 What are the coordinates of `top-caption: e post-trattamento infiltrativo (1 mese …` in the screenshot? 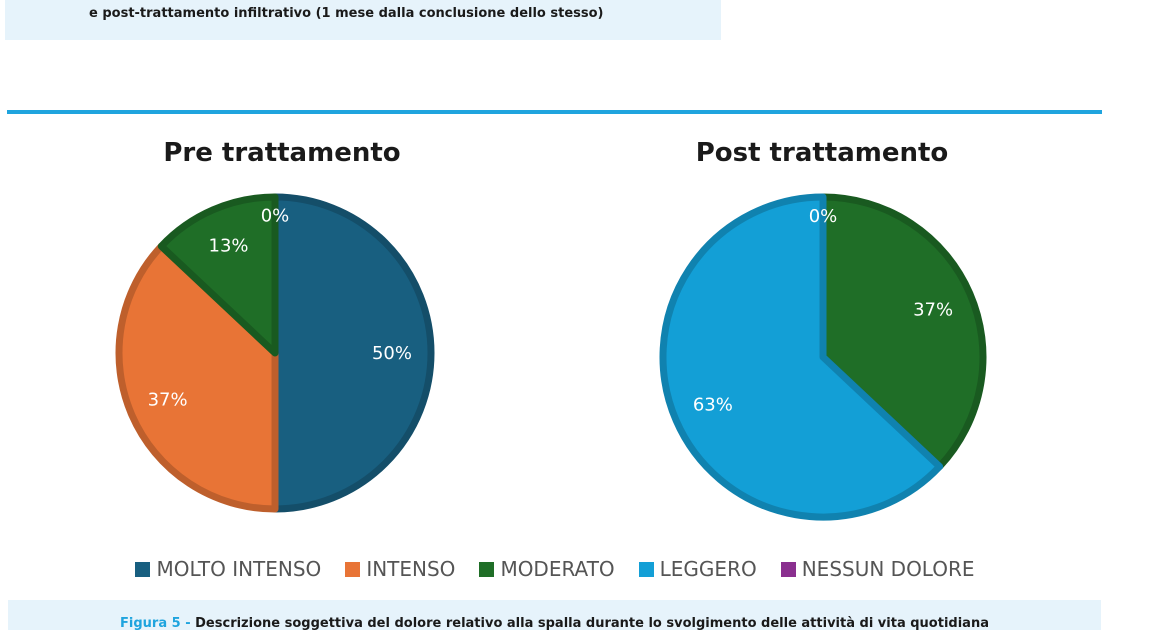 It's located at (363, 20).